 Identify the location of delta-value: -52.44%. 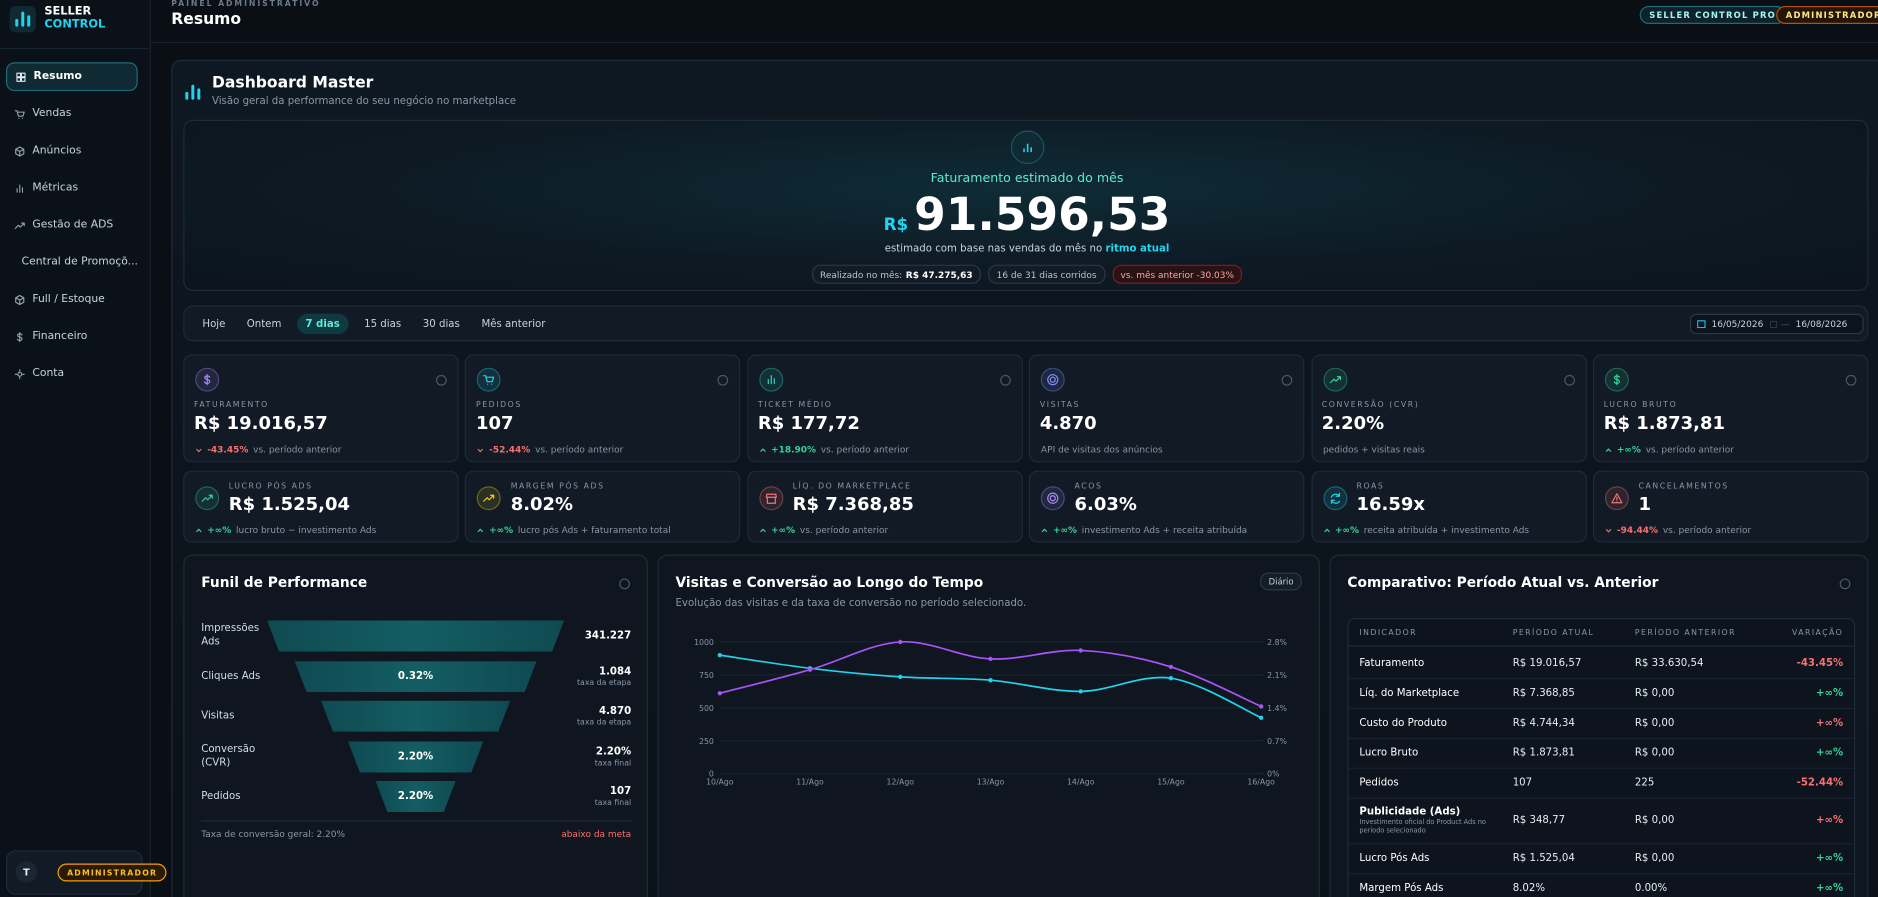
(510, 450).